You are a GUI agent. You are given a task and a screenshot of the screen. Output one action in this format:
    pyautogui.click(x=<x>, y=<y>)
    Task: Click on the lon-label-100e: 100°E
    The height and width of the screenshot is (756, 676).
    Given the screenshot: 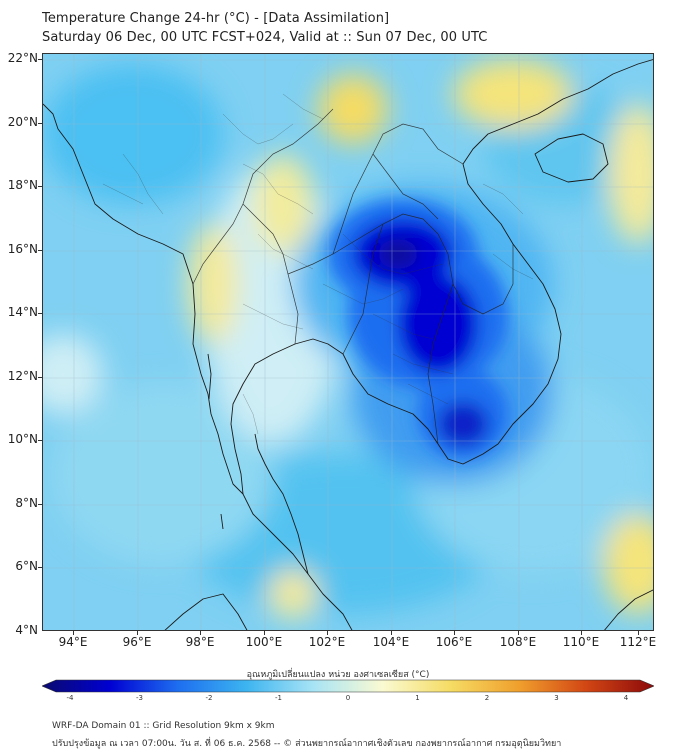 What is the action you would take?
    pyautogui.click(x=264, y=642)
    